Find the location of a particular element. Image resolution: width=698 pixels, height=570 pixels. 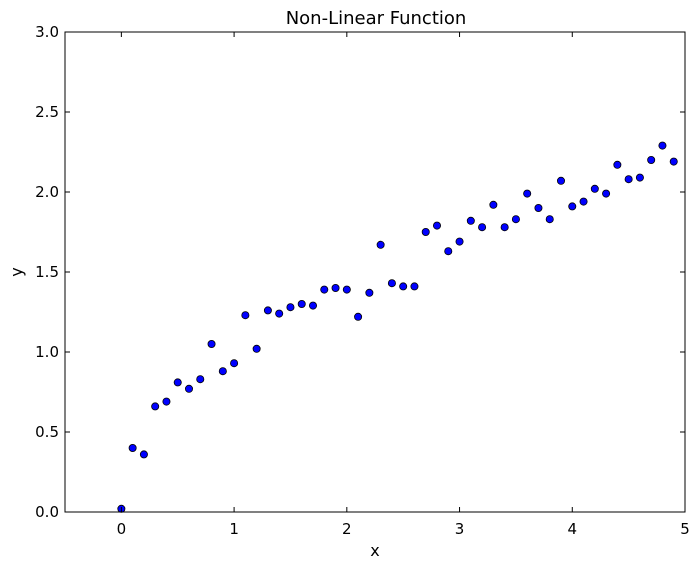

y-tick-label: 0.5 is located at coordinates (47, 432).